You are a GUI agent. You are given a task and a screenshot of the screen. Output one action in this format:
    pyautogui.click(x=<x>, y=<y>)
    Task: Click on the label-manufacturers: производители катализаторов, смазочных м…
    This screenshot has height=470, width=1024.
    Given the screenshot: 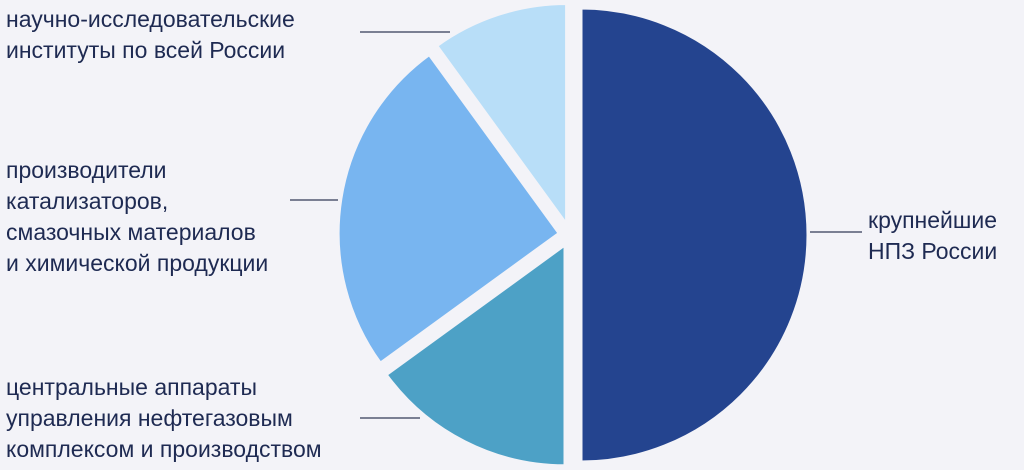 What is the action you would take?
    pyautogui.click(x=137, y=216)
    